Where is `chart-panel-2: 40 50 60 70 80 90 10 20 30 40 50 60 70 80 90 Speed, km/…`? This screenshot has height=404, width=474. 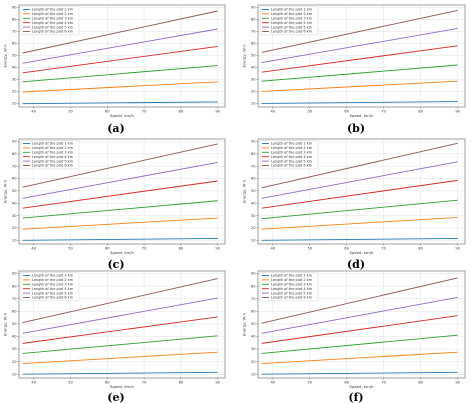
chart-panel-2: 40 50 60 70 80 90 10 20 30 40 50 60 70 80 90 Speed, km/… is located at coordinates (356, 60).